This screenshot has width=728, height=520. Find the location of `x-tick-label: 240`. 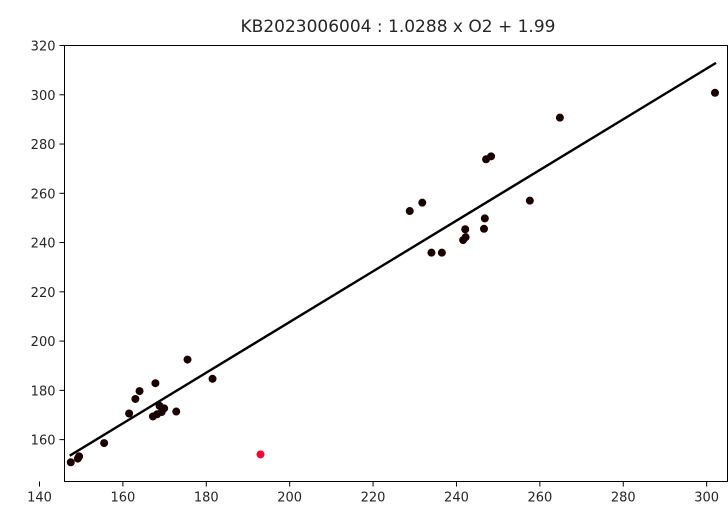

x-tick-label: 240 is located at coordinates (456, 498).